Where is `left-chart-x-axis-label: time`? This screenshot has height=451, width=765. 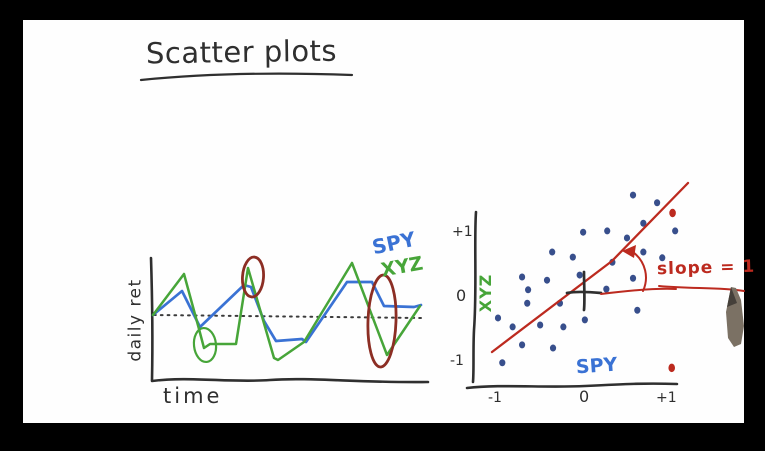 left-chart-x-axis-label: time is located at coordinates (193, 396).